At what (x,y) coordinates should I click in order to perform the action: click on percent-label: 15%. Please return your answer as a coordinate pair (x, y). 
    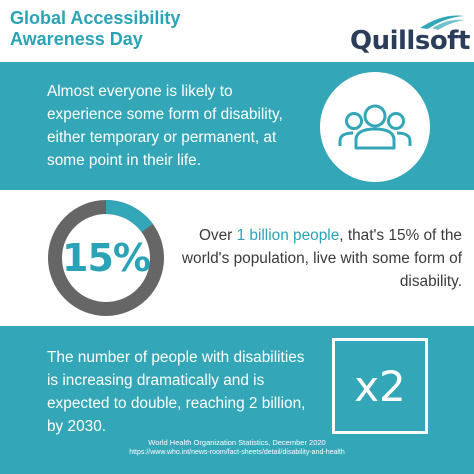
    Looking at the image, I should click on (106, 258).